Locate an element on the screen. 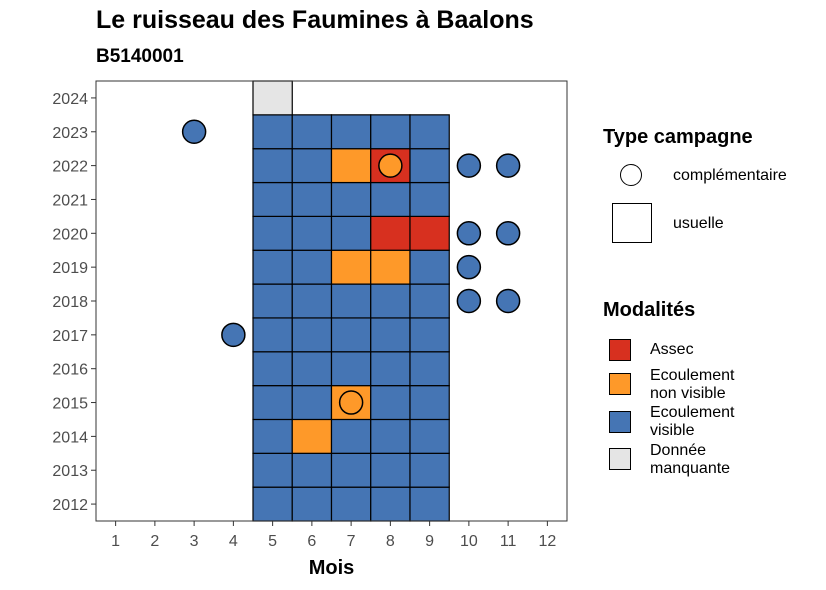  legend-label-dm-line1: Donnée is located at coordinates (678, 450).